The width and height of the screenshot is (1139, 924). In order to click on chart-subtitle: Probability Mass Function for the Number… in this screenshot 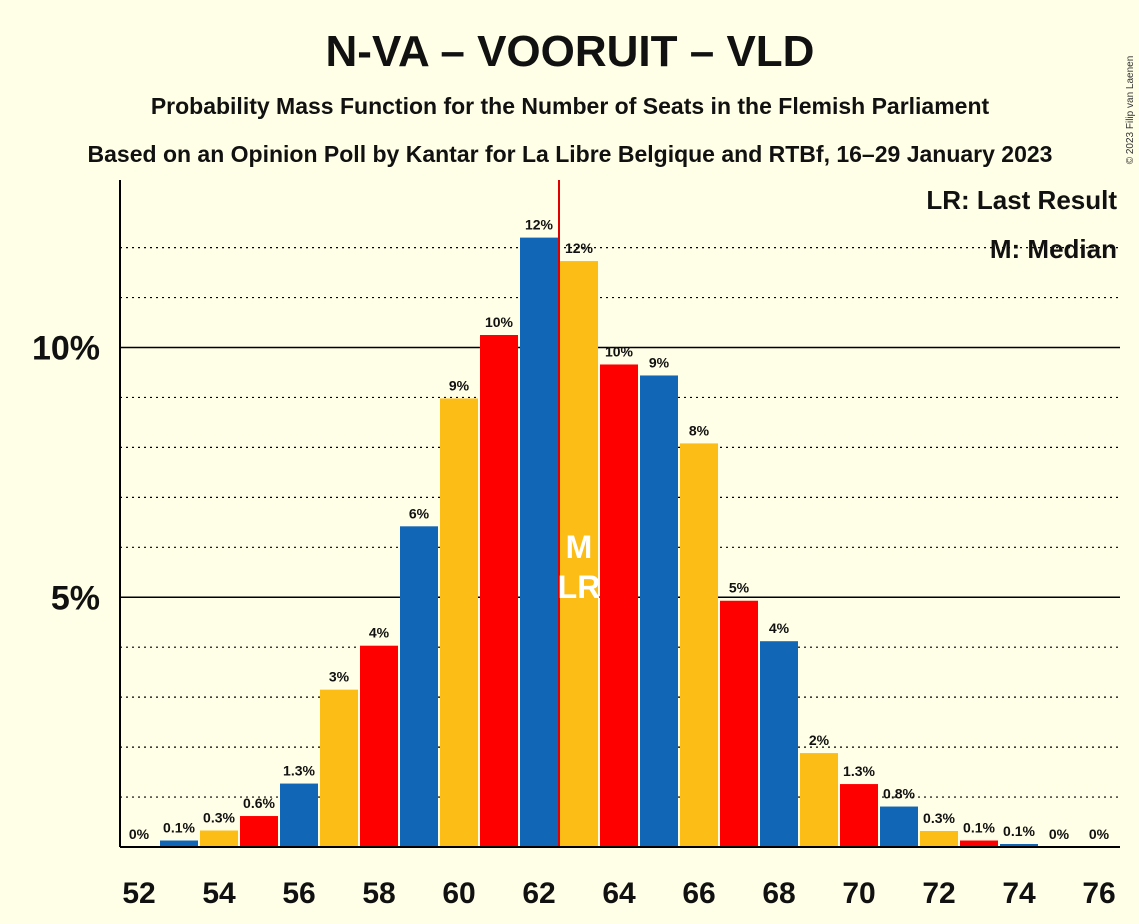, I will do `click(570, 106)`.